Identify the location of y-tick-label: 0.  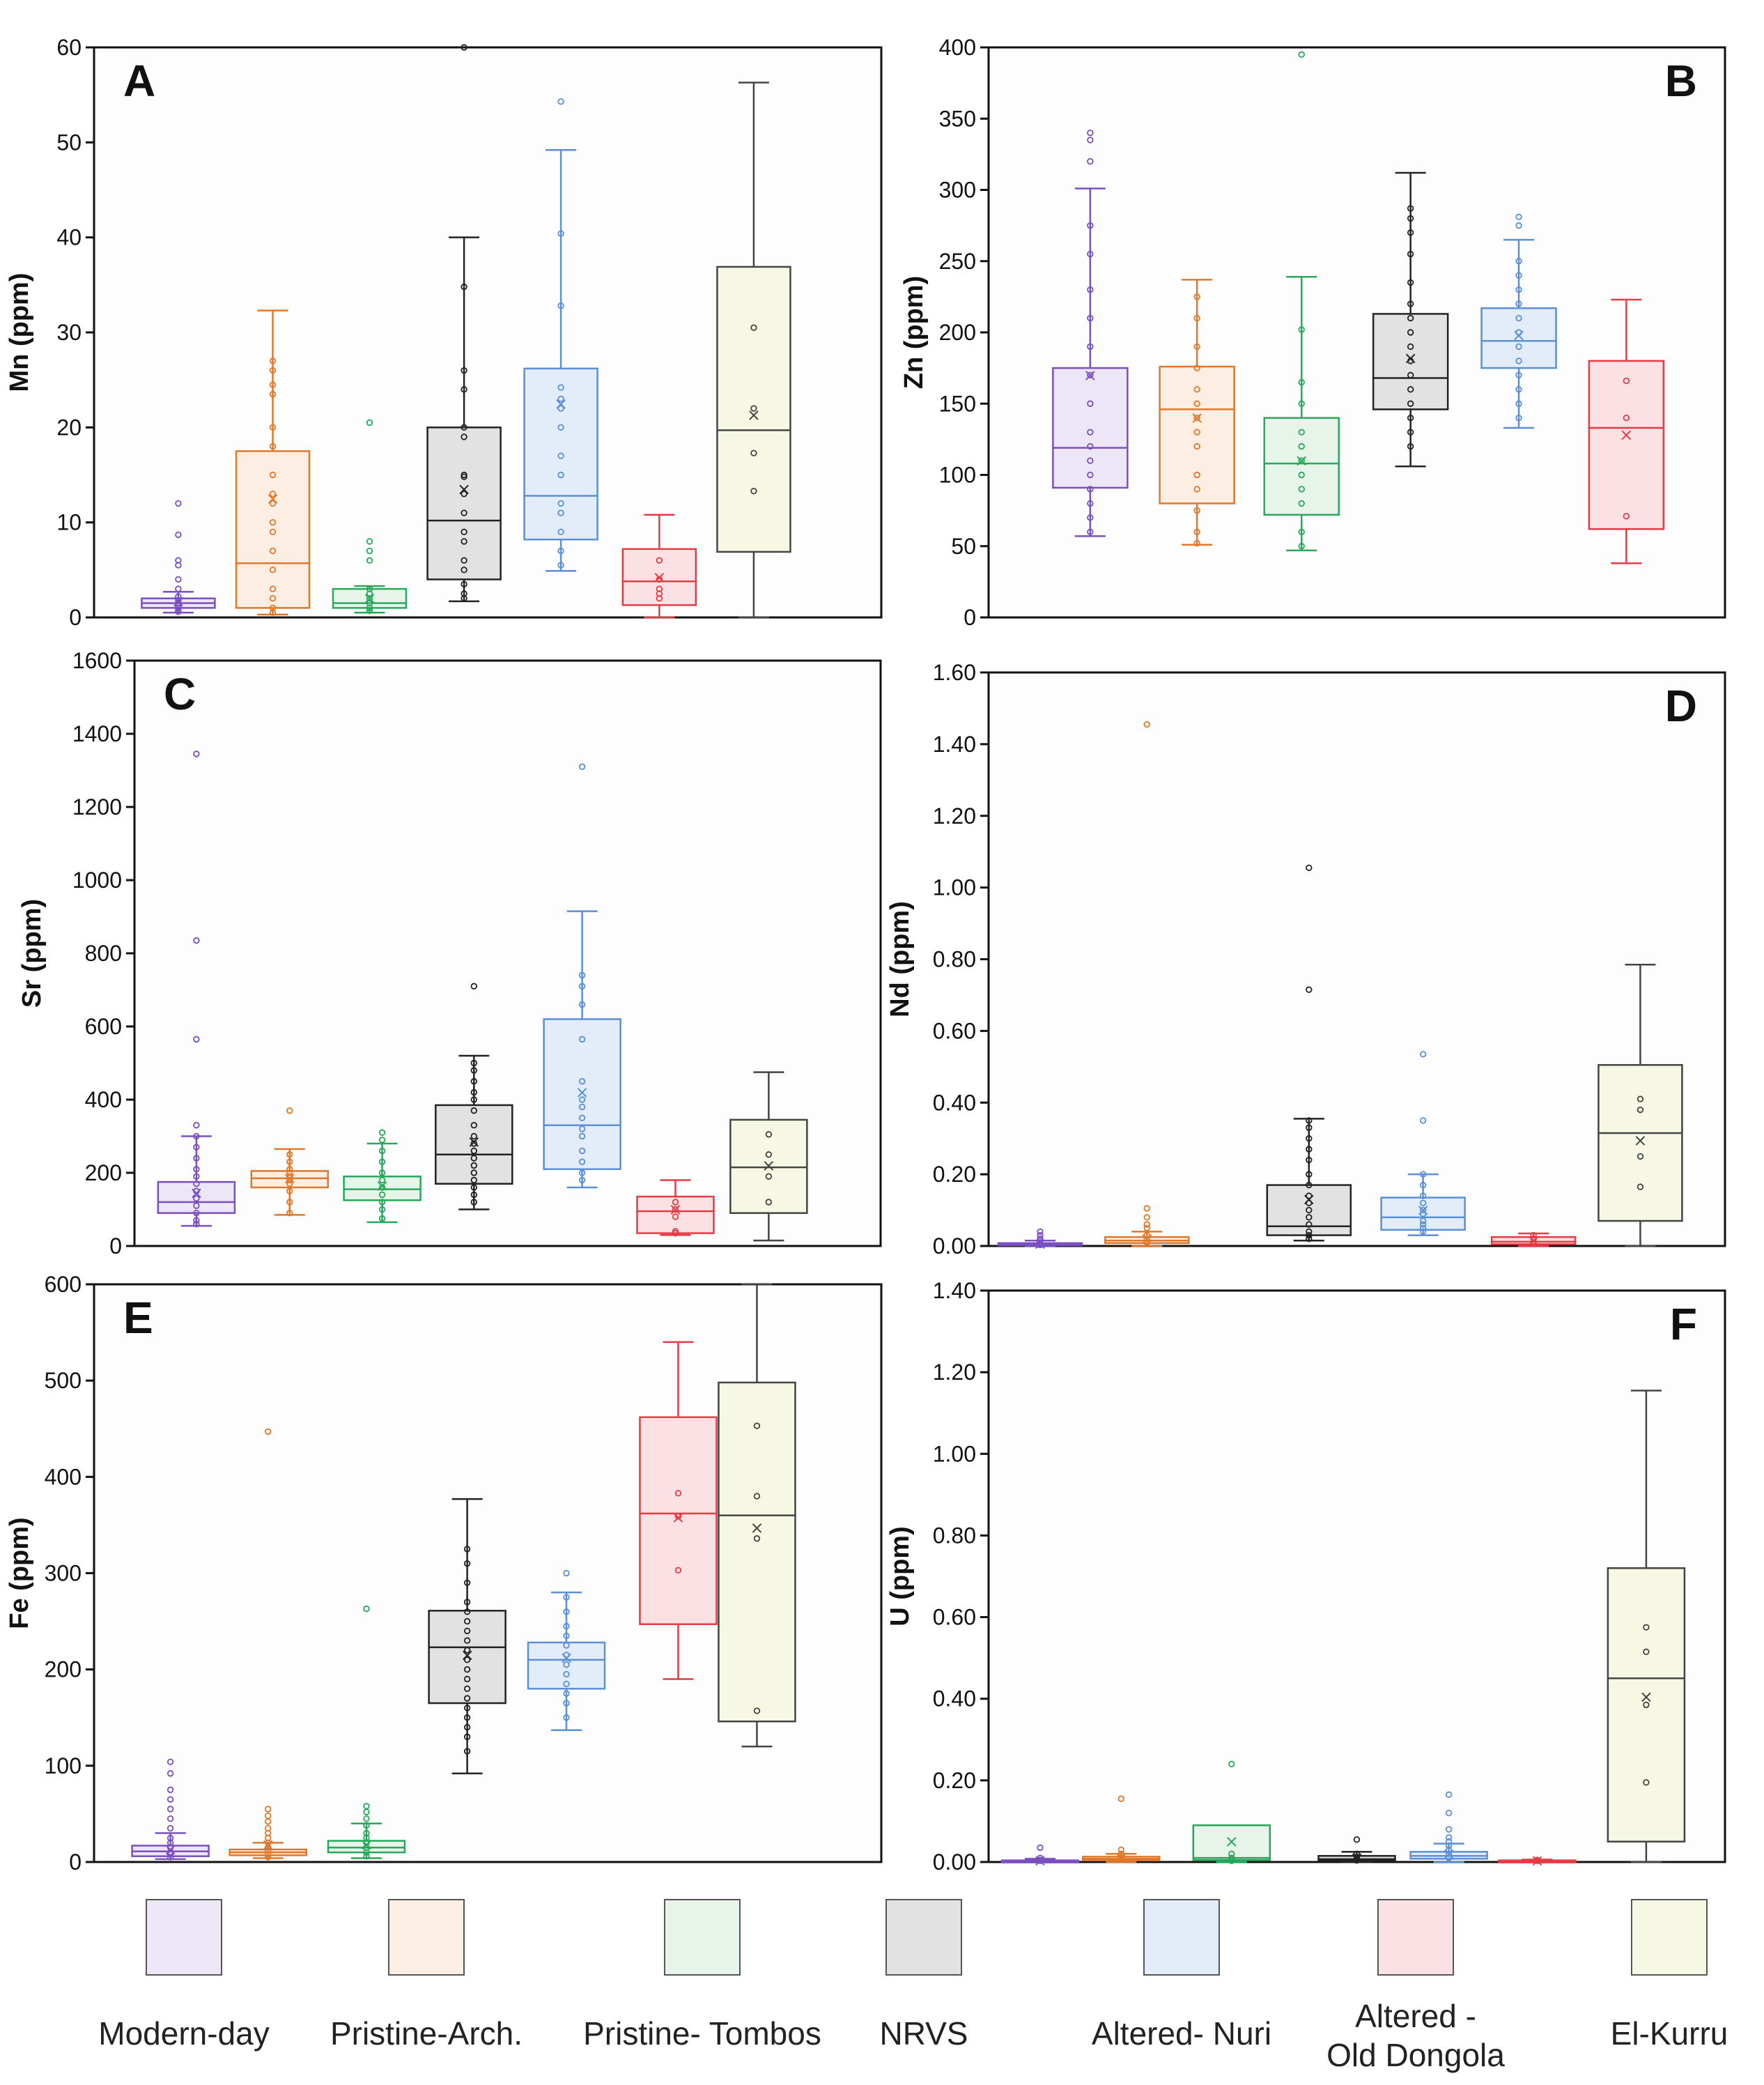
(75, 1862).